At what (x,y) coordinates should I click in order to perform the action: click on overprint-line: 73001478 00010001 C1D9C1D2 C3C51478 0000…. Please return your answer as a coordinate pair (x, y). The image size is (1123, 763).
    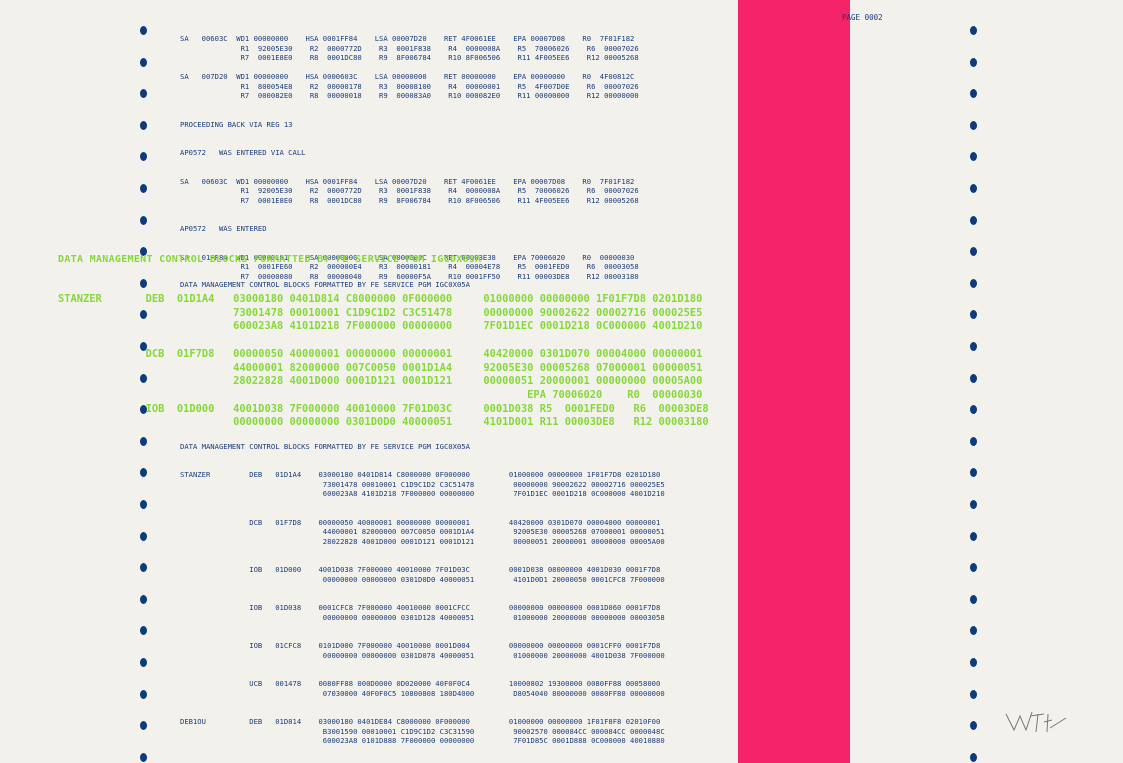
    Looking at the image, I should click on (380, 312).